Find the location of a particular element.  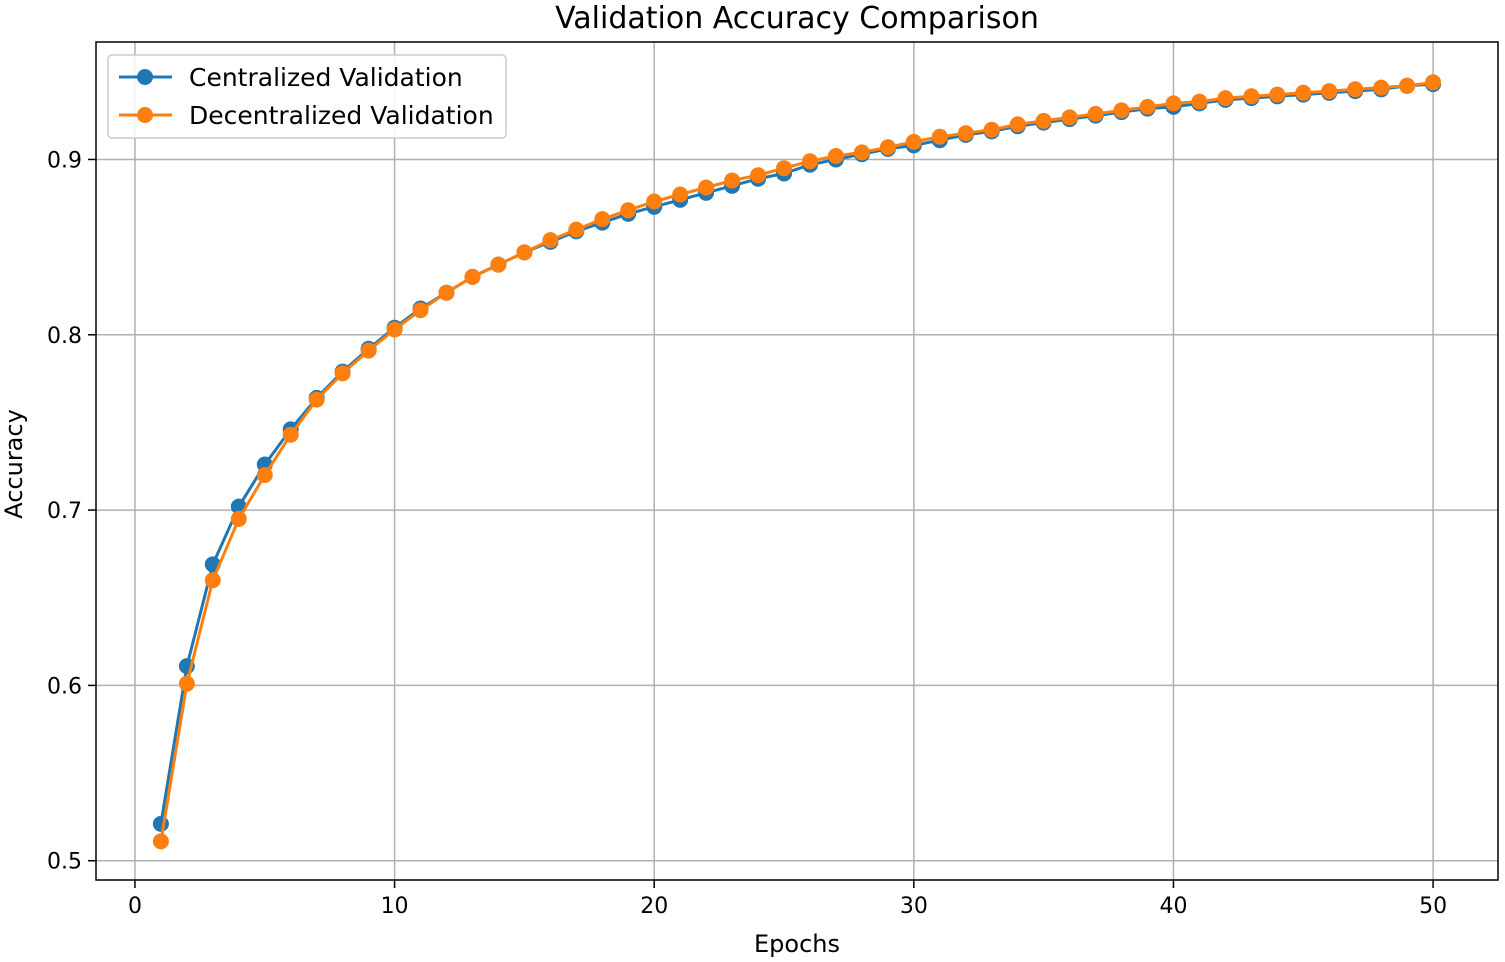

legend-label-decentralized: Decentralized Validation is located at coordinates (341, 115).